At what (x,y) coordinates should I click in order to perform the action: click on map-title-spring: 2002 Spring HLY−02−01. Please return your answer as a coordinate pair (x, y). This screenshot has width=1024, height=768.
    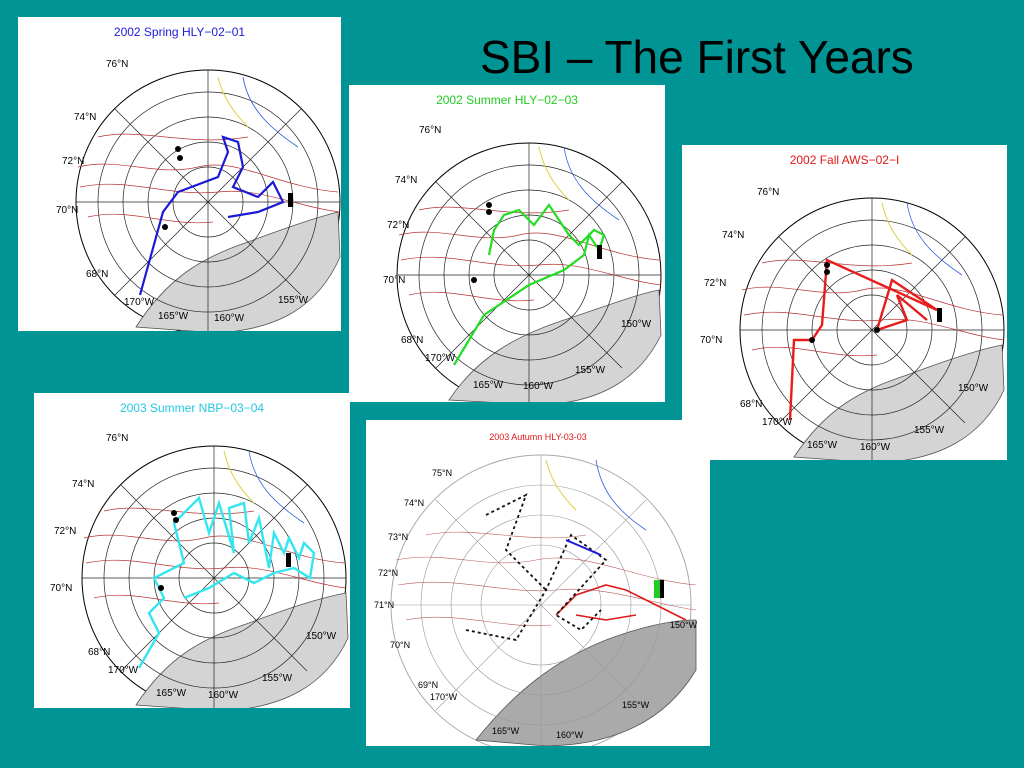
    Looking at the image, I should click on (179, 32).